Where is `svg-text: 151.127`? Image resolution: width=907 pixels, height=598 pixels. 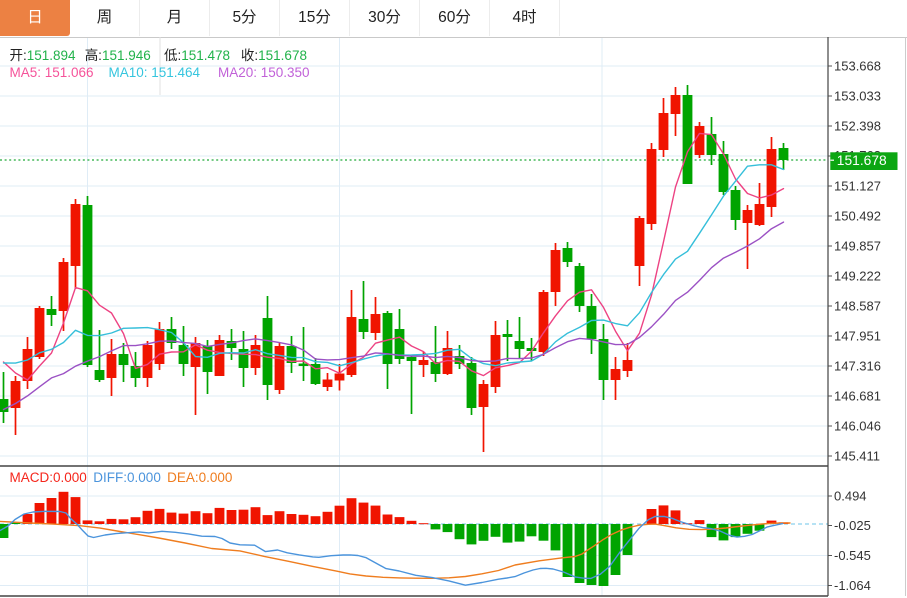
svg-text: 151.127 is located at coordinates (857, 186).